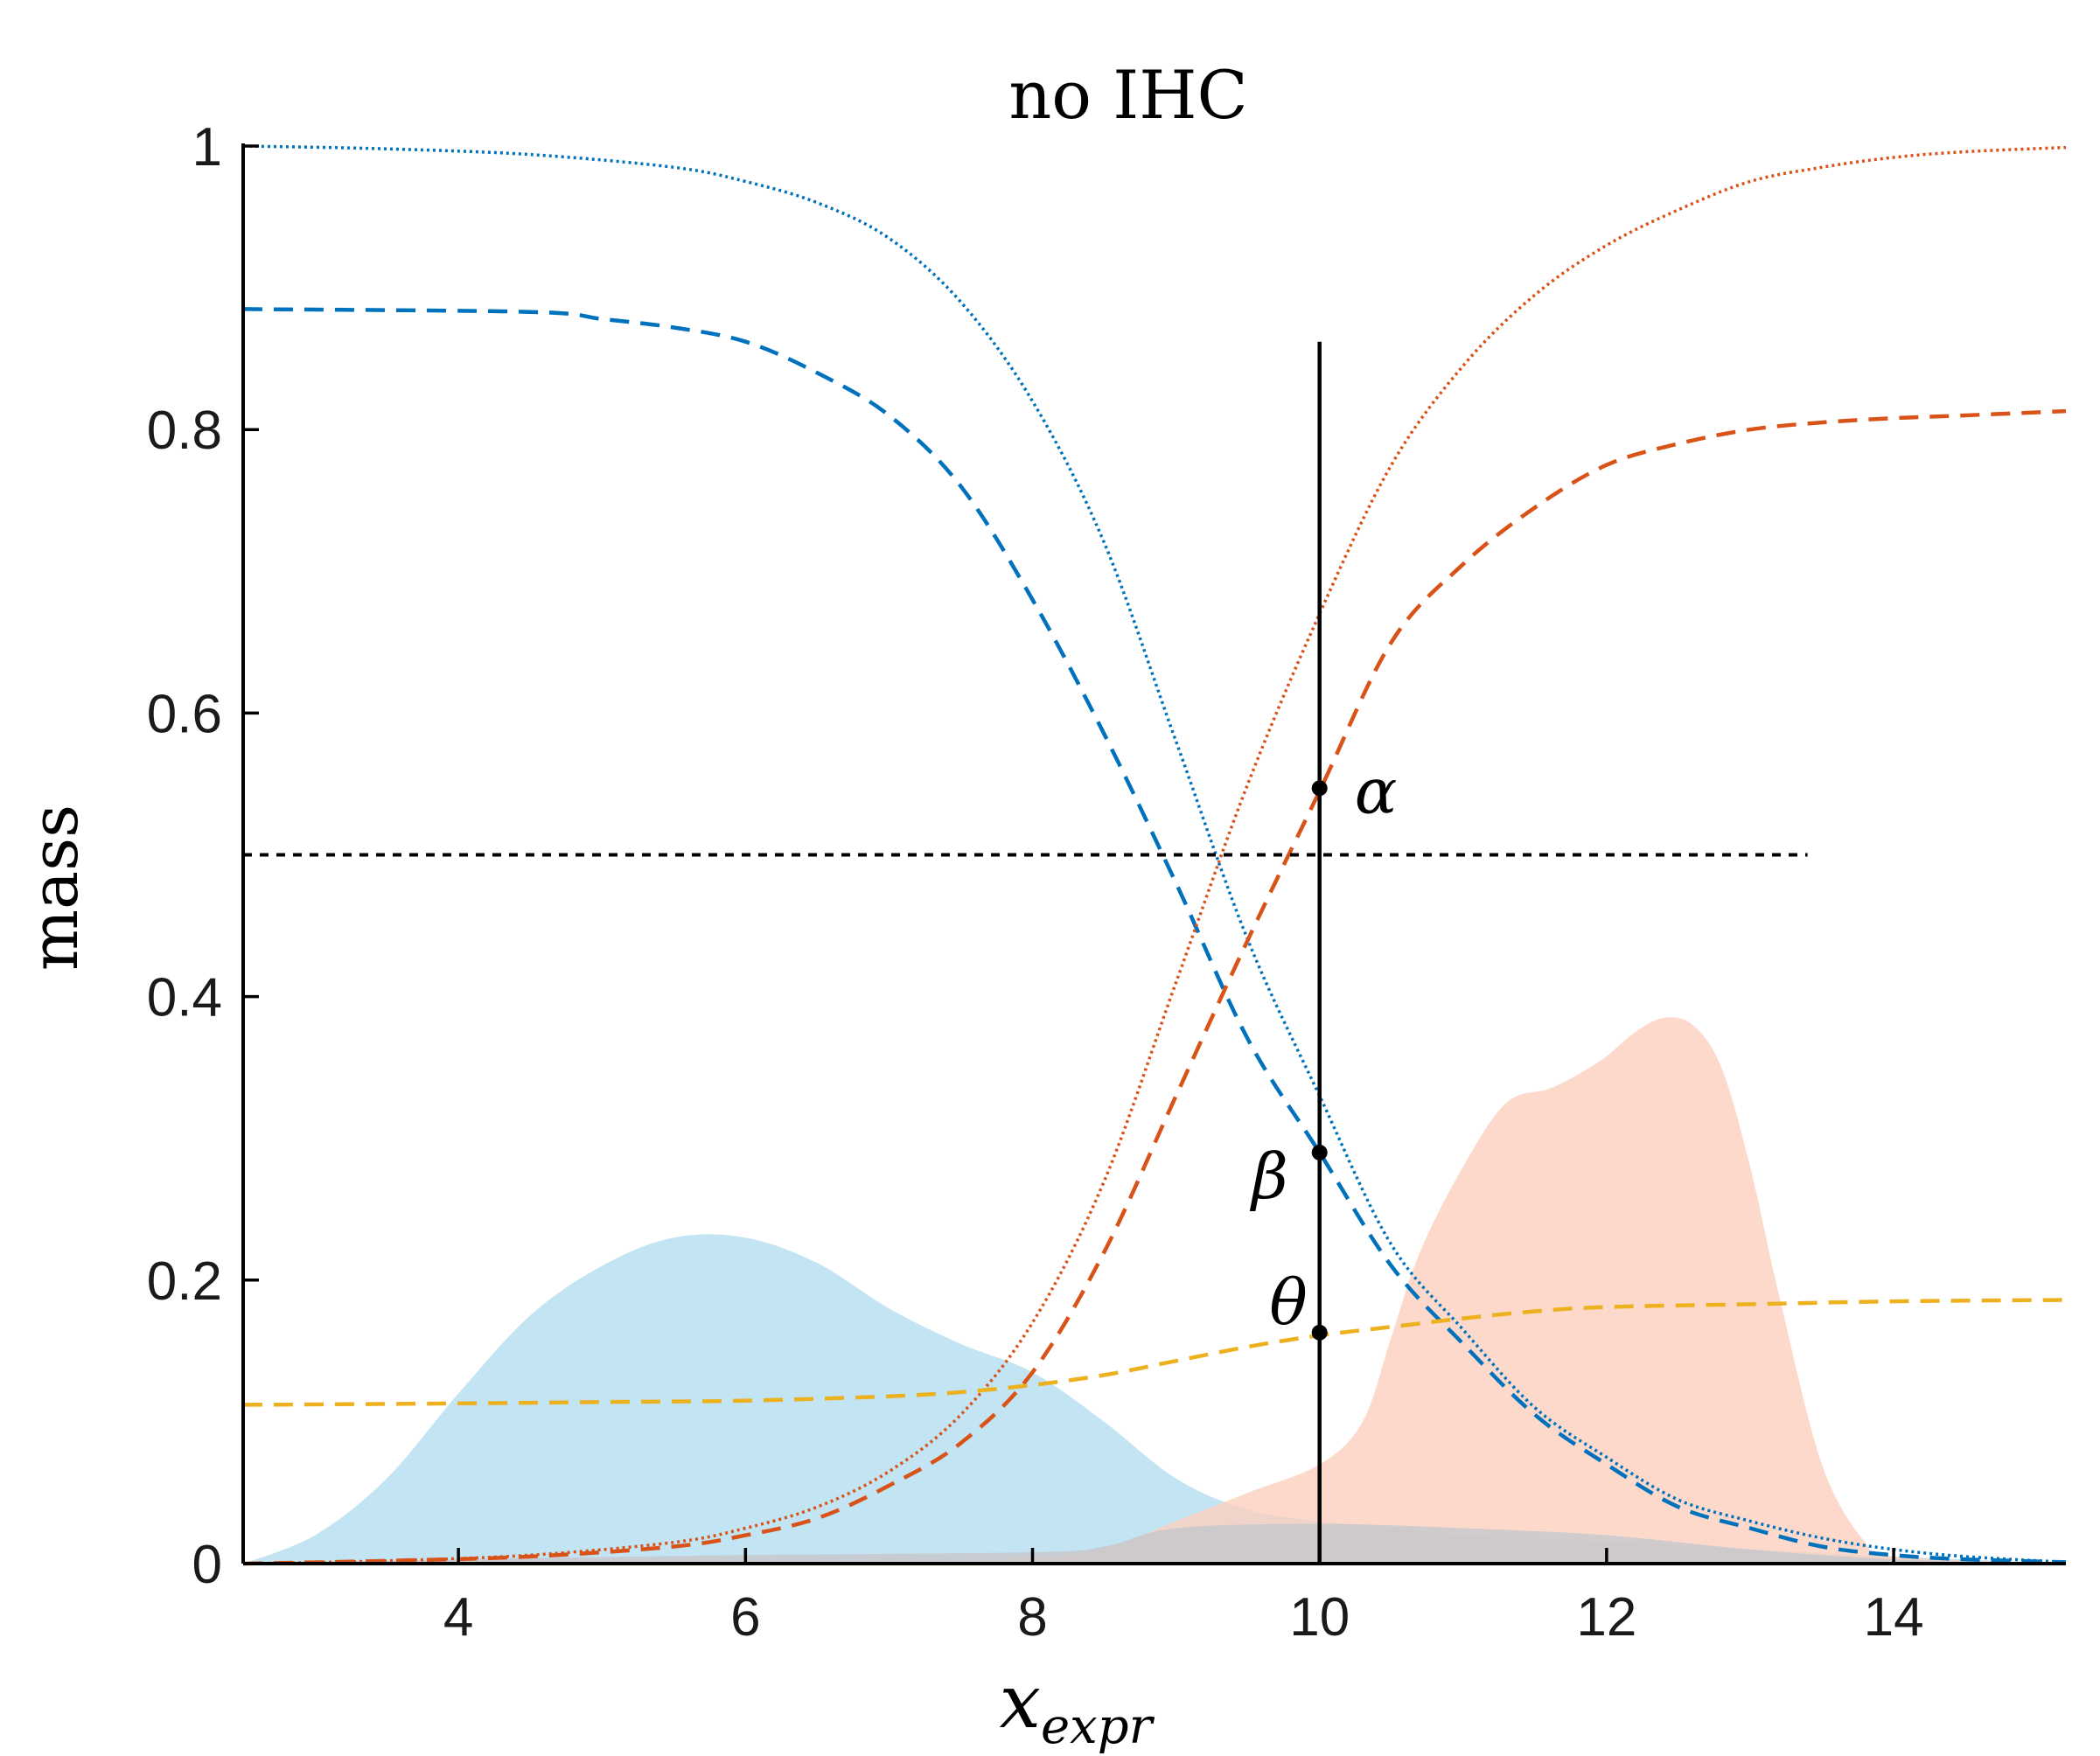  What do you see at coordinates (1127, 95) in the screenshot?
I see `chart-title: no IHC` at bounding box center [1127, 95].